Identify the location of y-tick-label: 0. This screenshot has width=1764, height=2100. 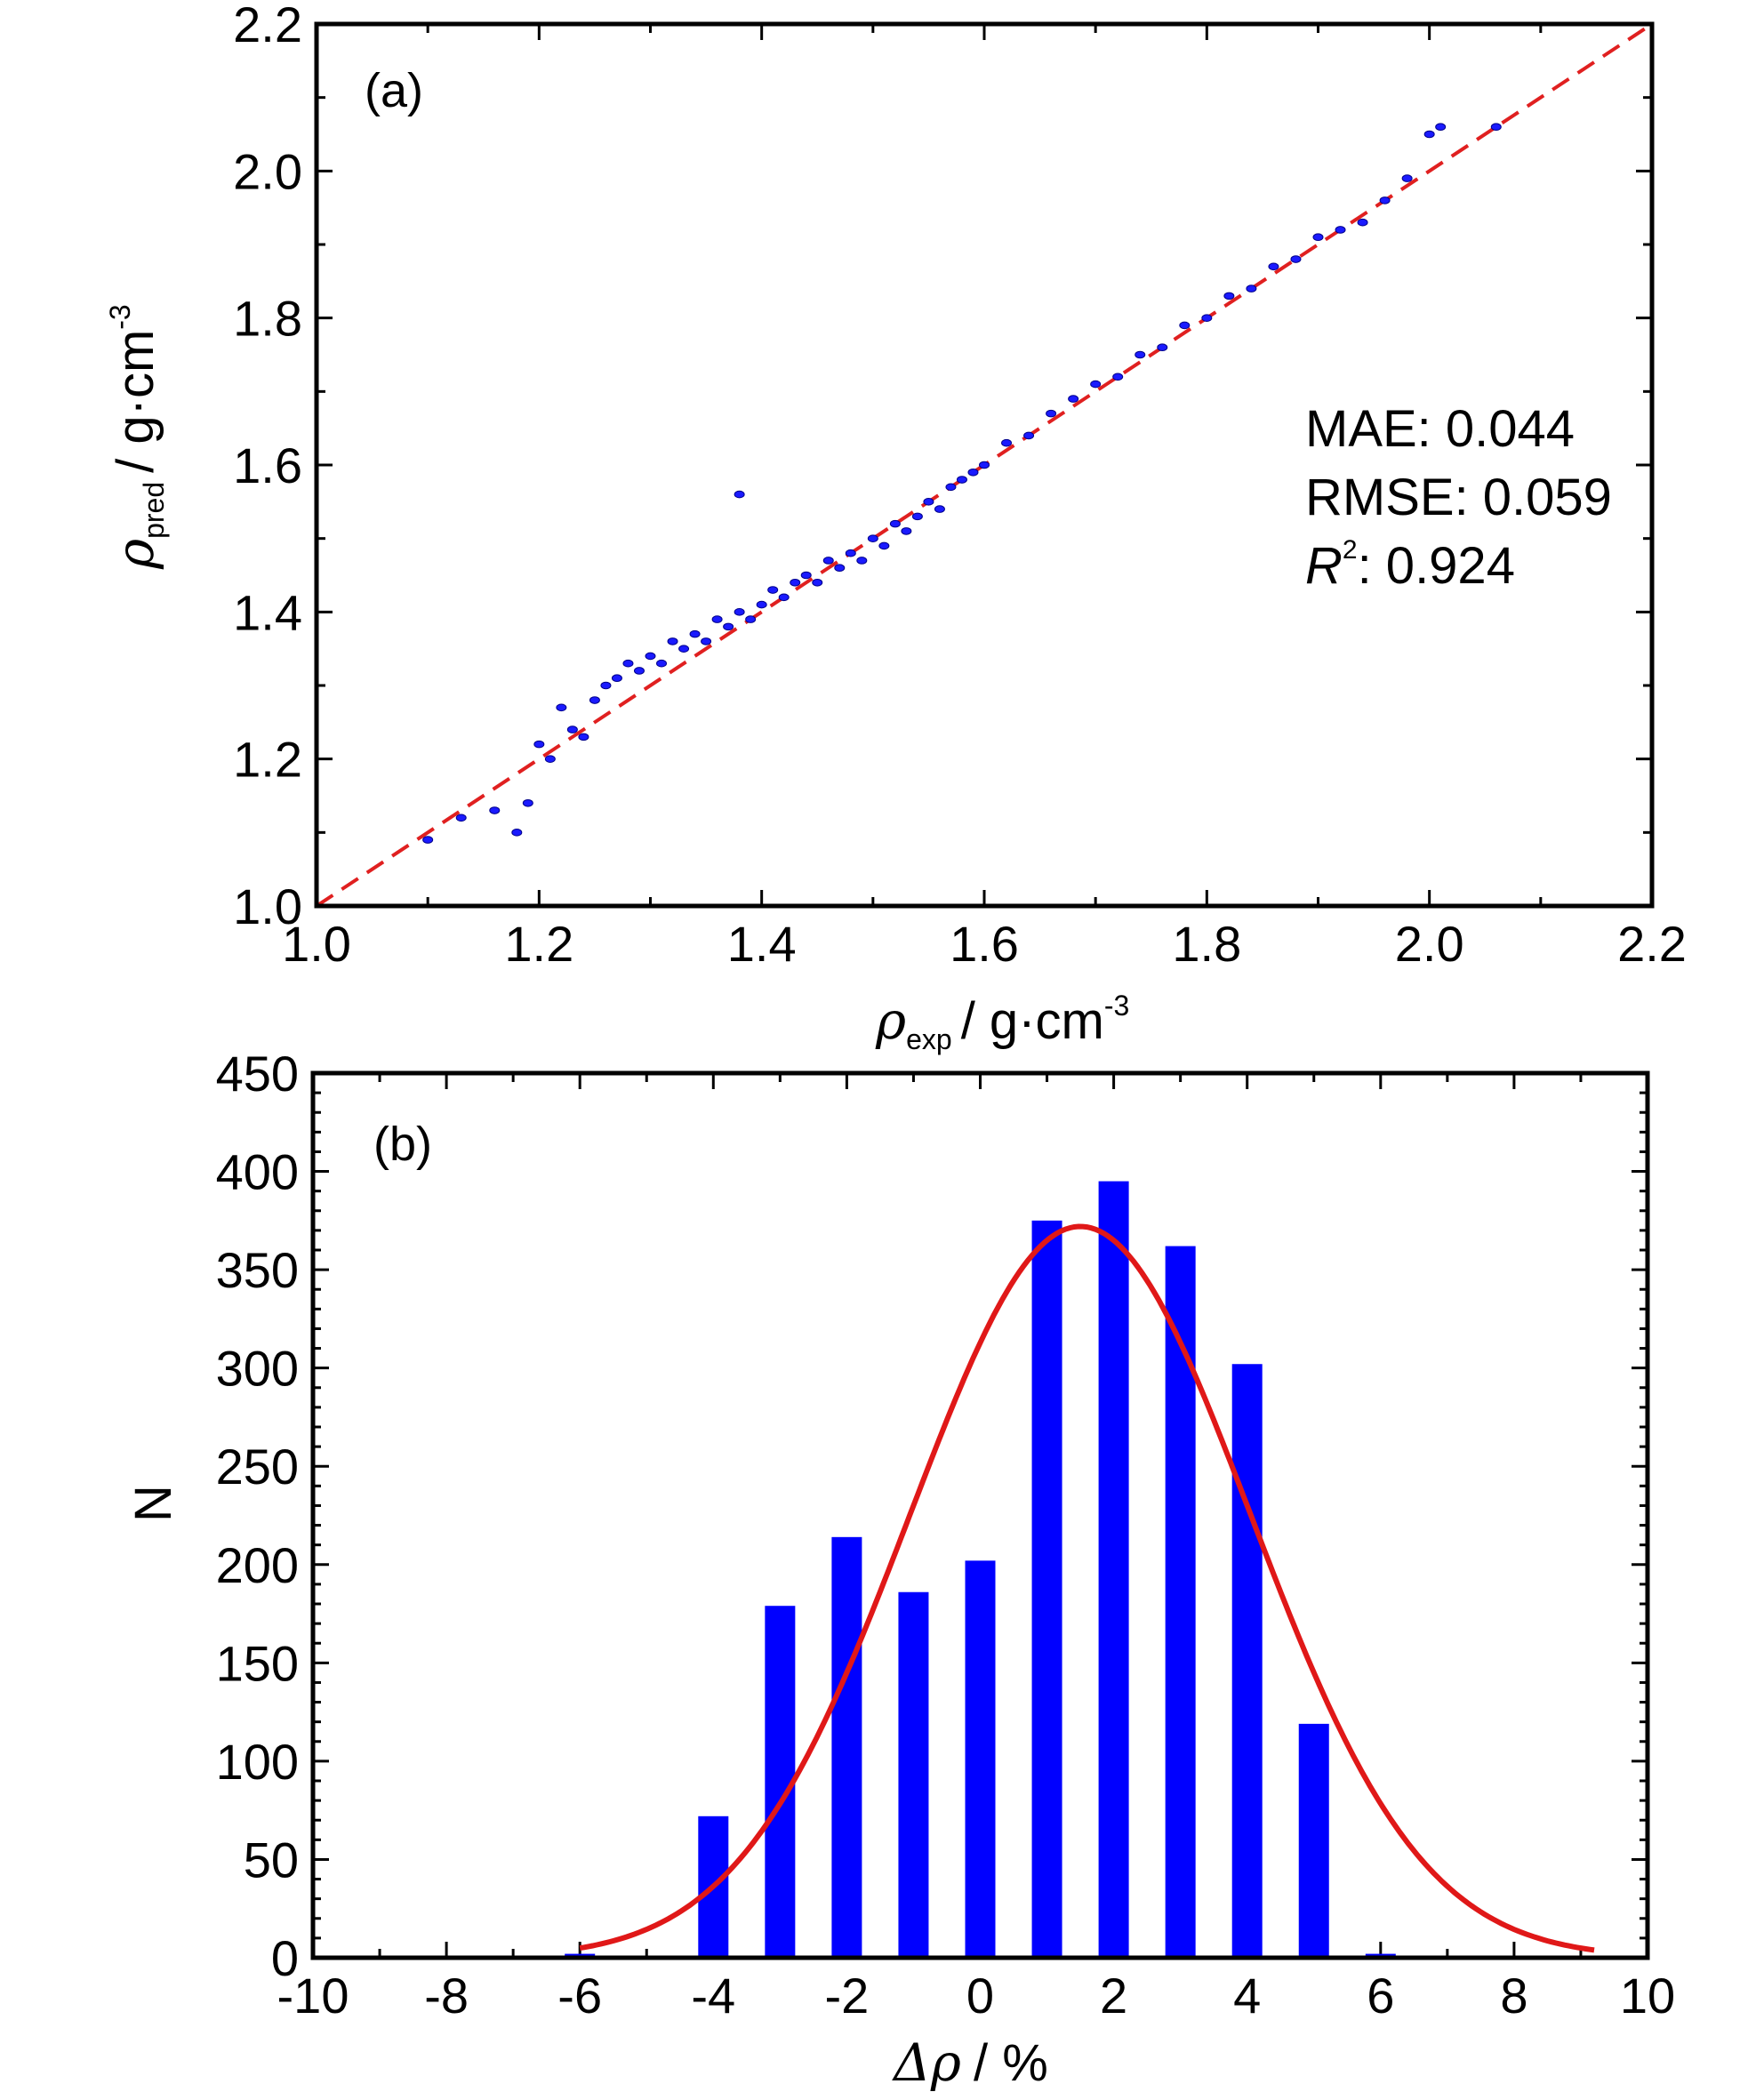
(285, 1958).